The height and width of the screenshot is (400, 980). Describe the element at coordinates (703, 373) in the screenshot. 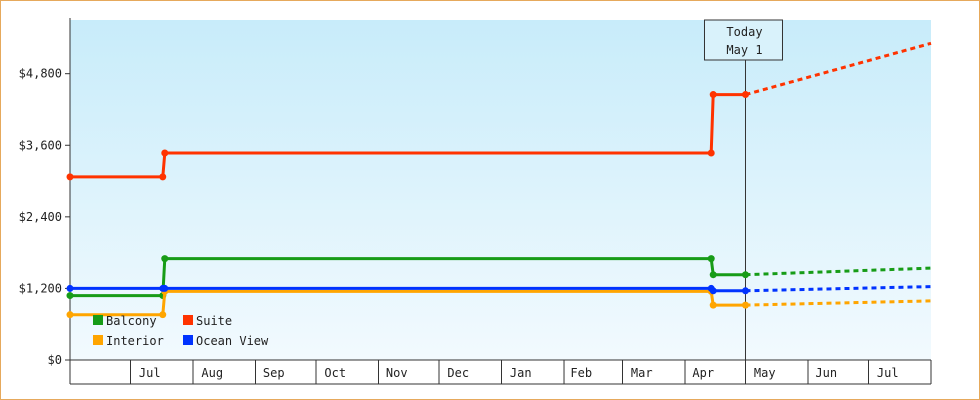

I see `x-tick-label: Apr` at that location.